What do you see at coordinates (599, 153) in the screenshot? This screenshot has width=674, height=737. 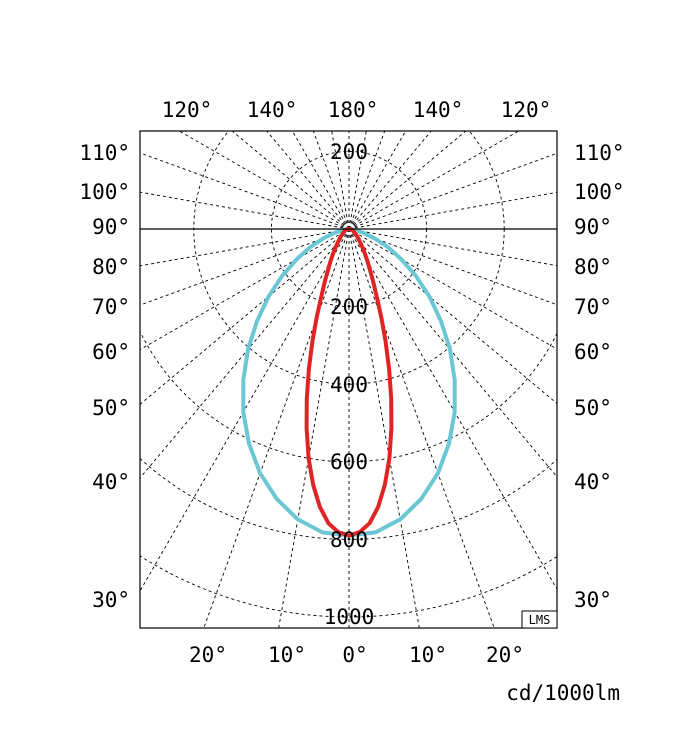 I see `right-angle-label: 110°` at bounding box center [599, 153].